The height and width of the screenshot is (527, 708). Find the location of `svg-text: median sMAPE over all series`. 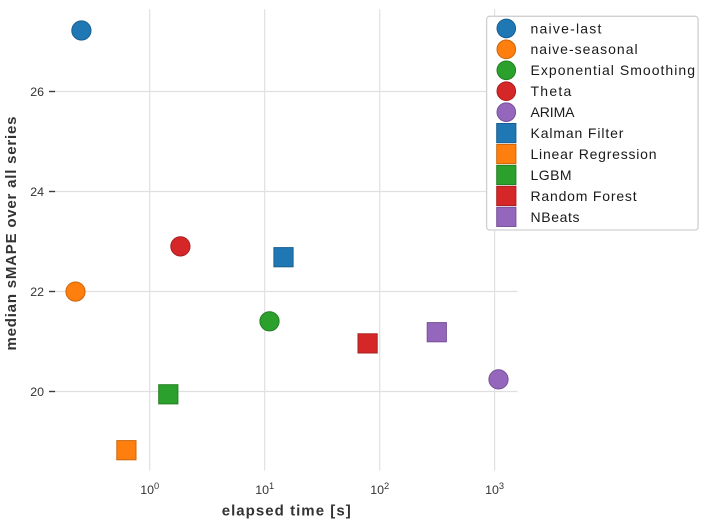

svg-text: median sMAPE over all series is located at coordinates (11, 234).